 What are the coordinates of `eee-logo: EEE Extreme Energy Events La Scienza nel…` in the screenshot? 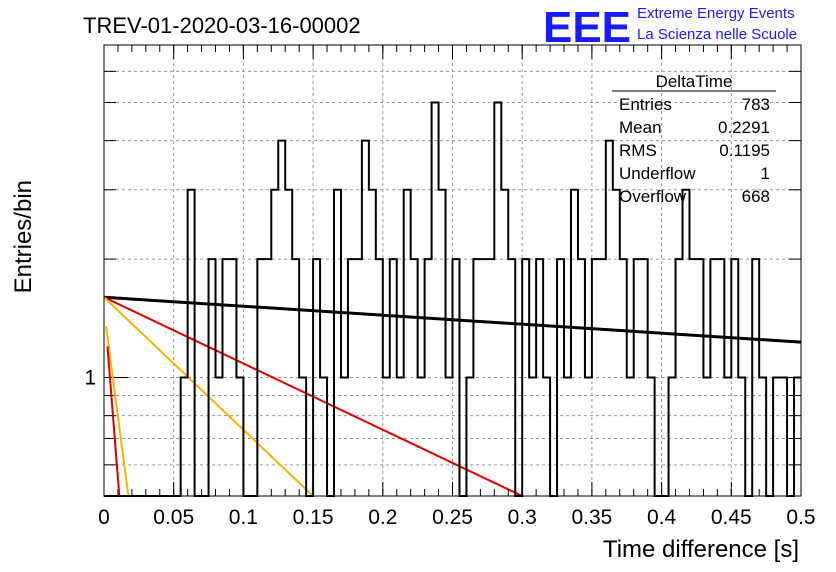 It's located at (670, 27).